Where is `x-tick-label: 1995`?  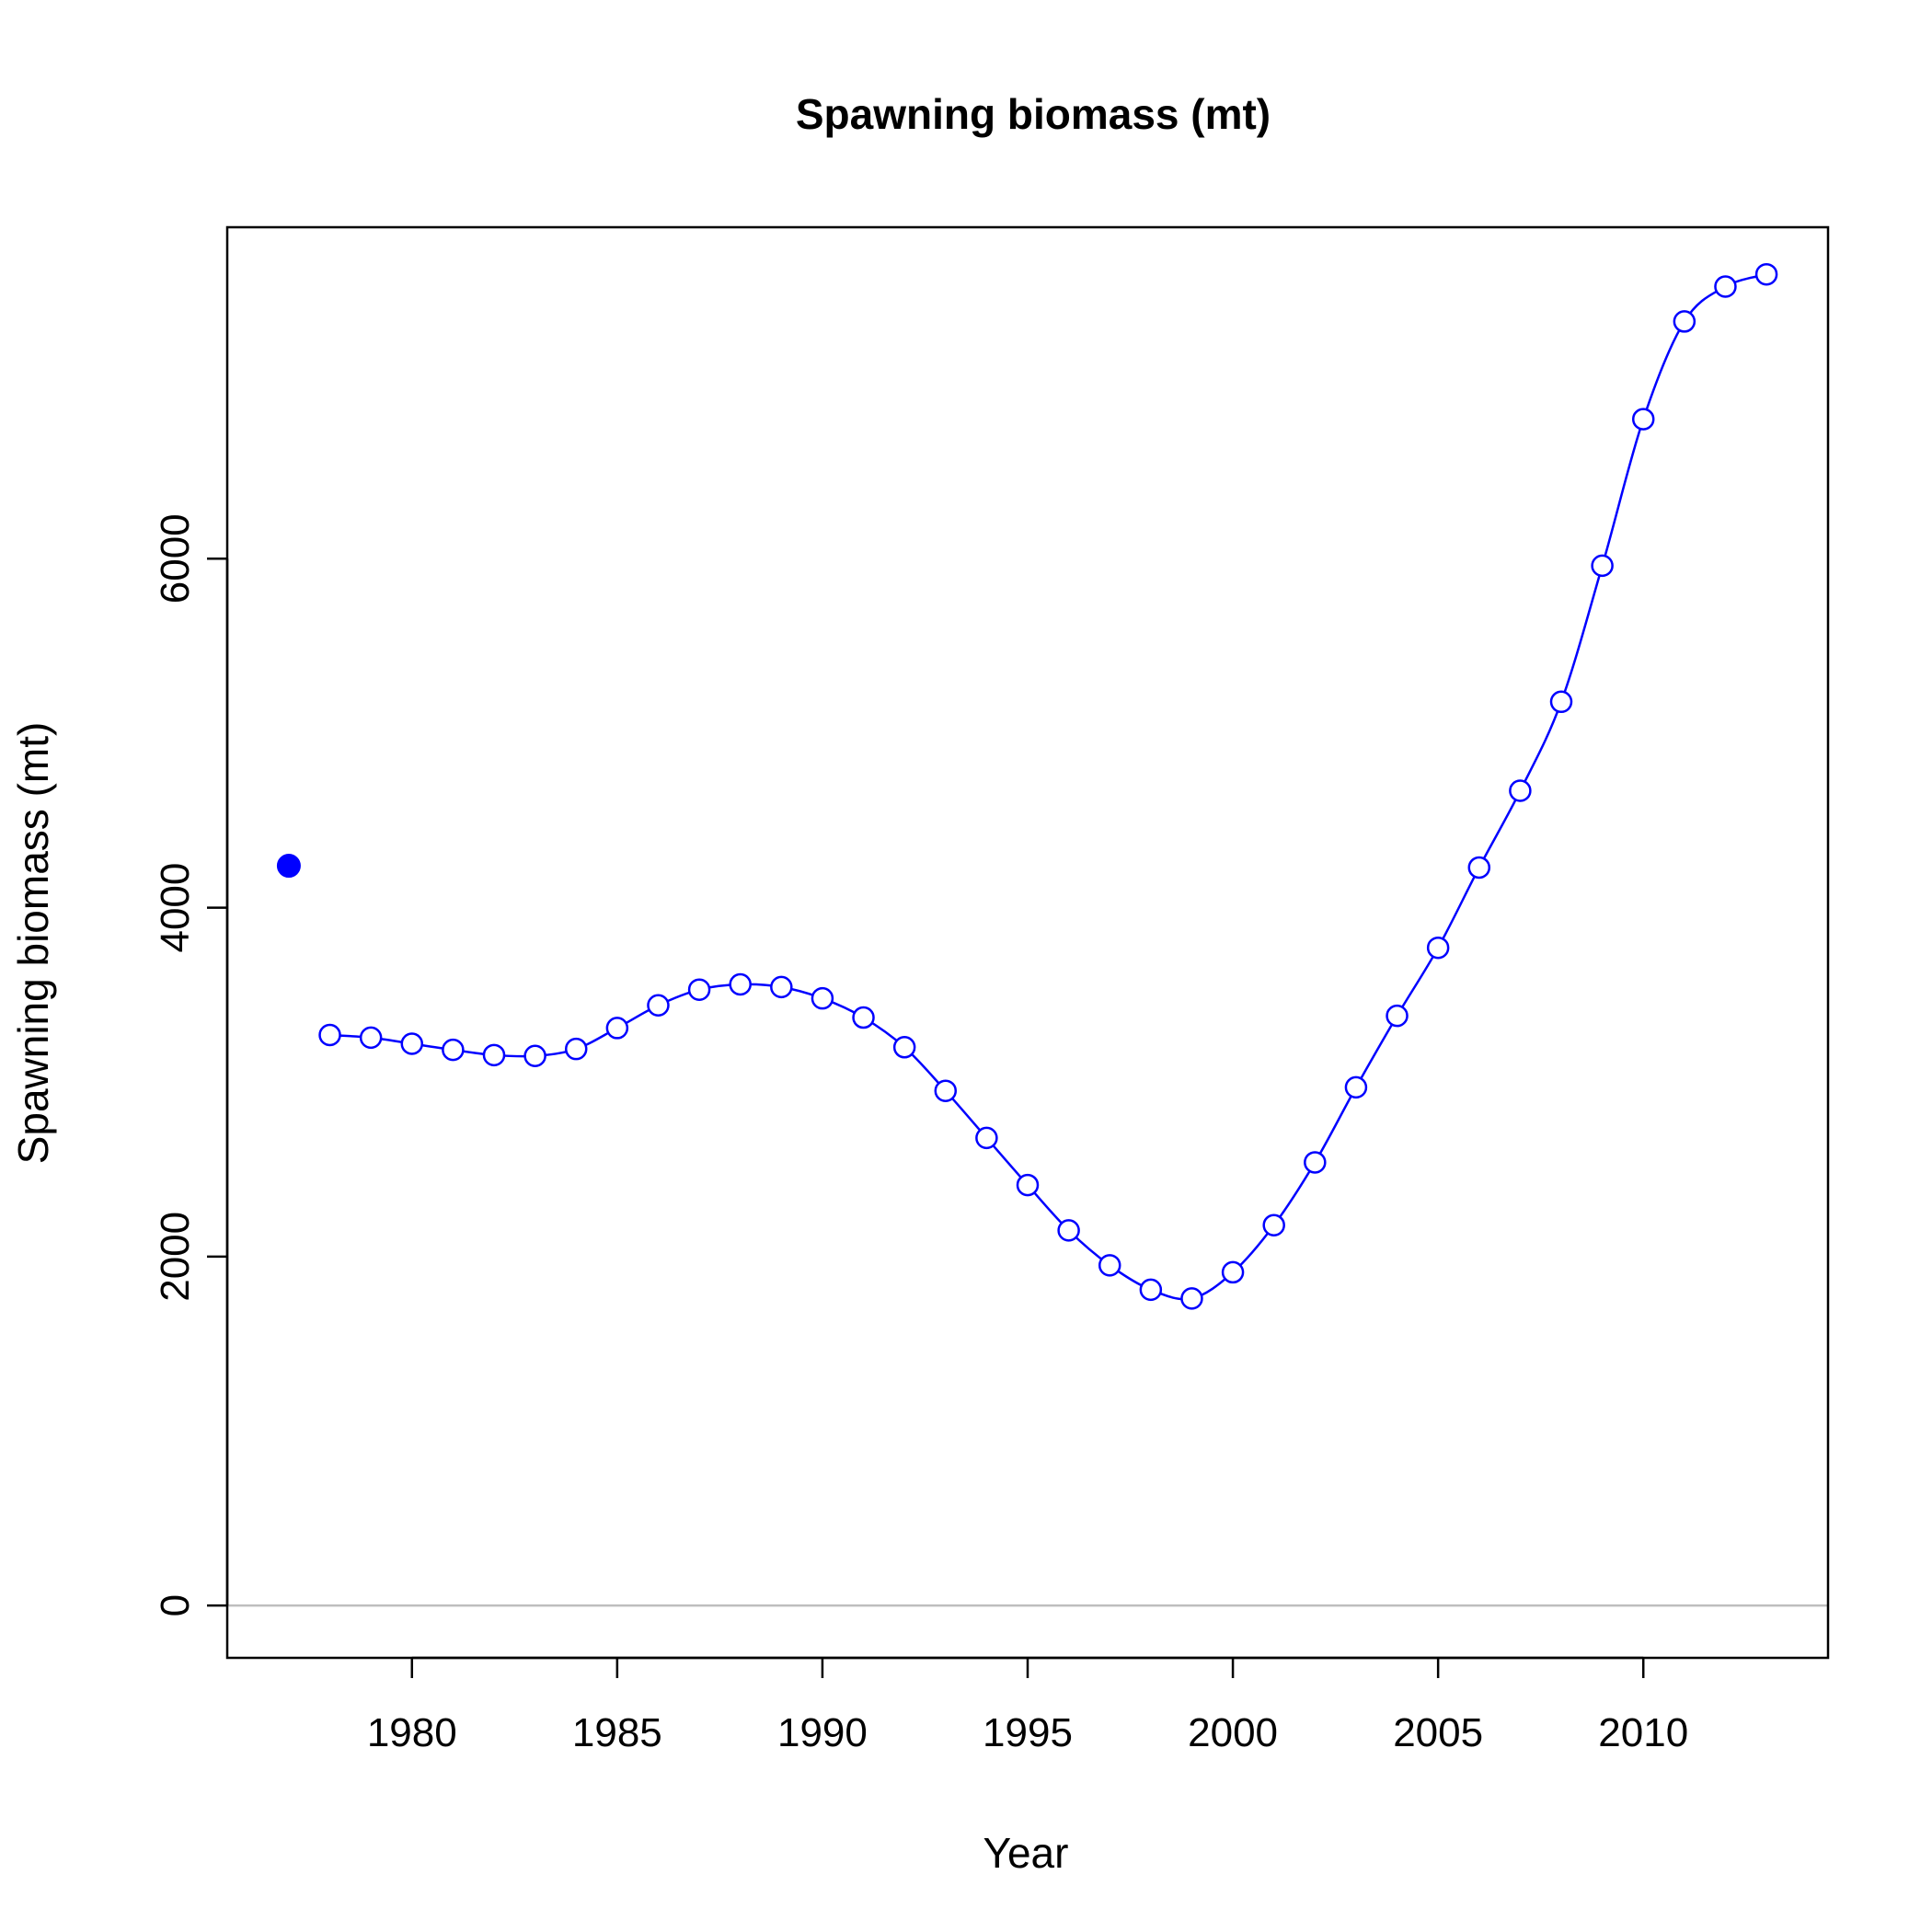 x-tick-label: 1995 is located at coordinates (1028, 1732).